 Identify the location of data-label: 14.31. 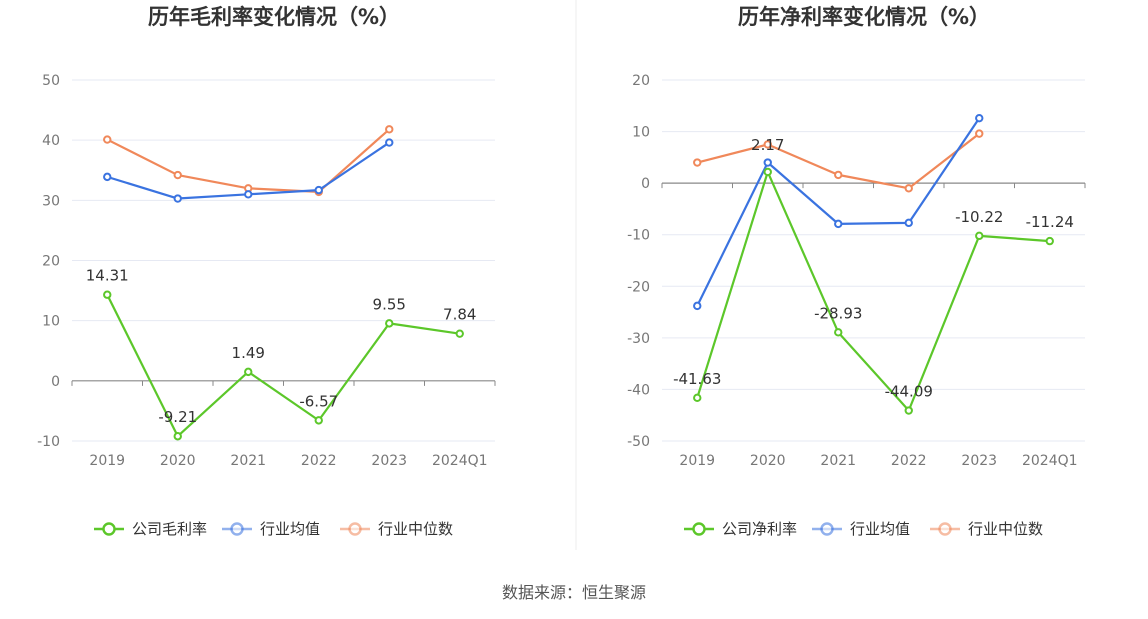
(107, 276).